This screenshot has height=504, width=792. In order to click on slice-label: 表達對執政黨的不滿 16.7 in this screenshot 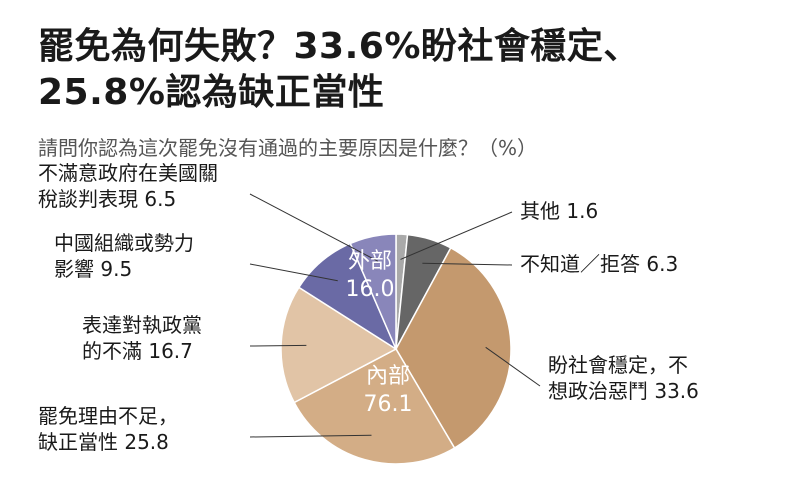, I will do `click(142, 338)`.